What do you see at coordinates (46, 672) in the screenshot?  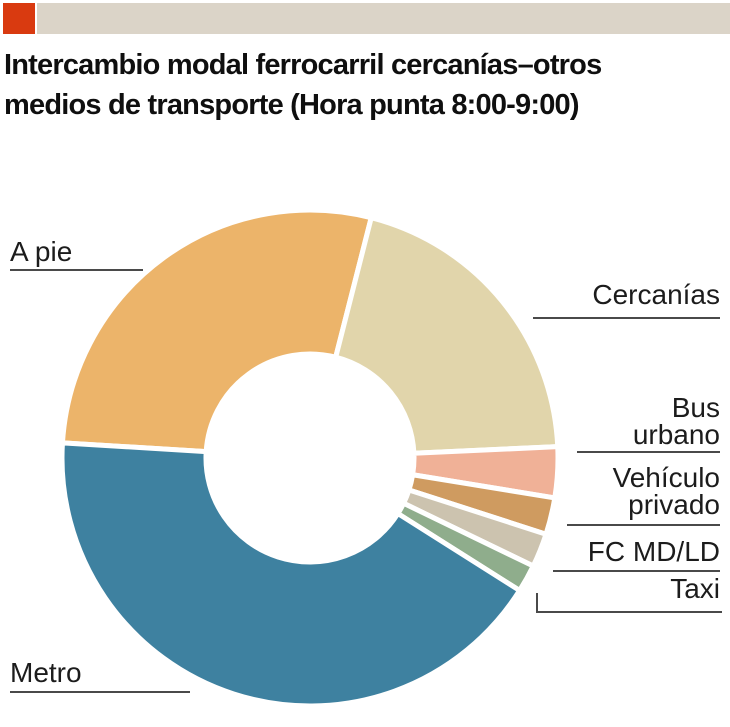 I see `label-metro: Metro` at bounding box center [46, 672].